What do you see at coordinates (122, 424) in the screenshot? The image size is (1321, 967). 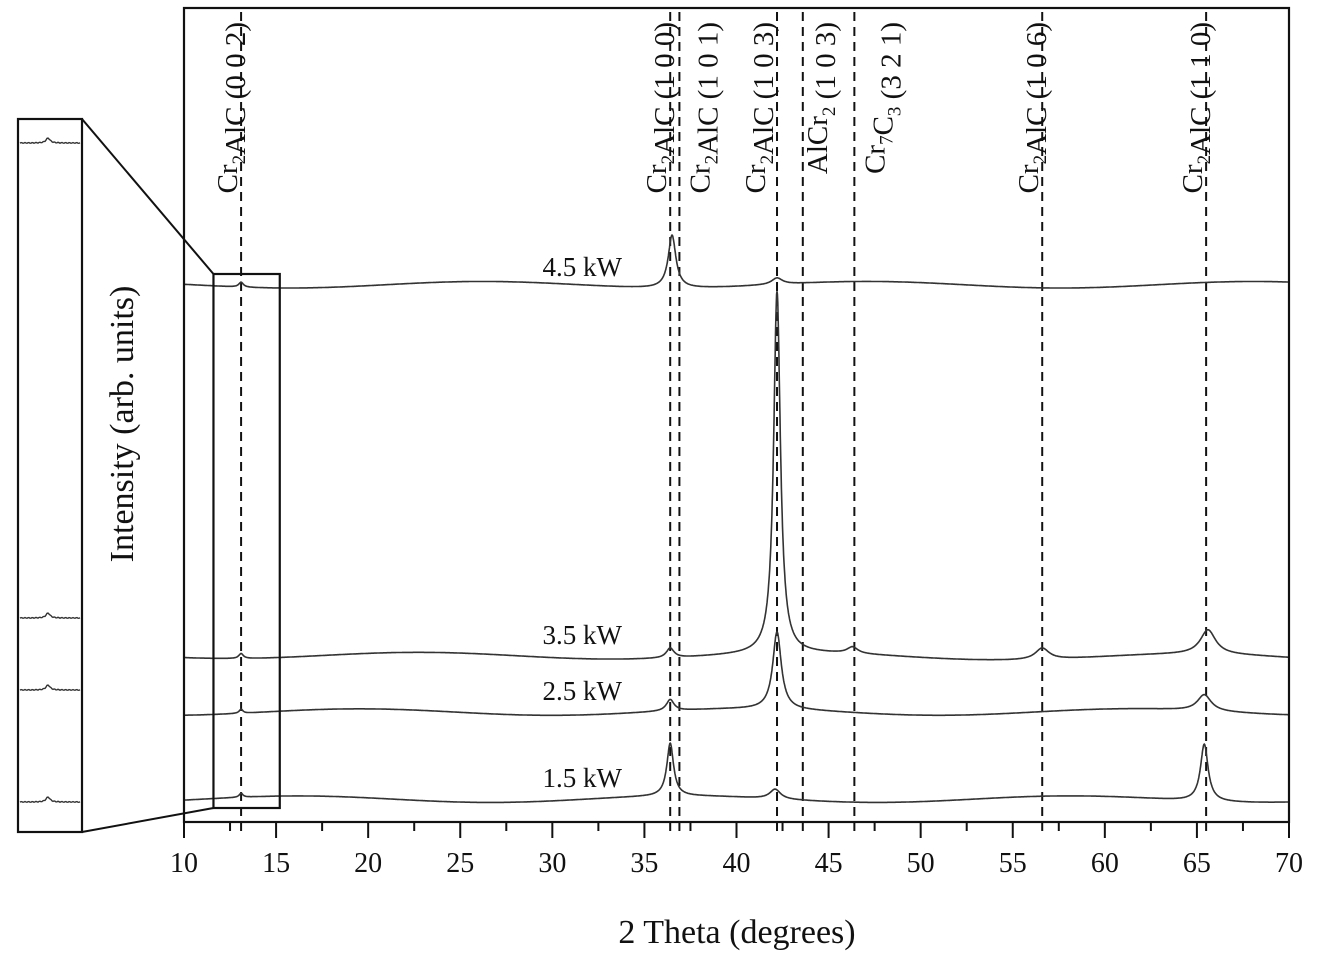 I see `y-axis-title: Intensity (arb. units)` at bounding box center [122, 424].